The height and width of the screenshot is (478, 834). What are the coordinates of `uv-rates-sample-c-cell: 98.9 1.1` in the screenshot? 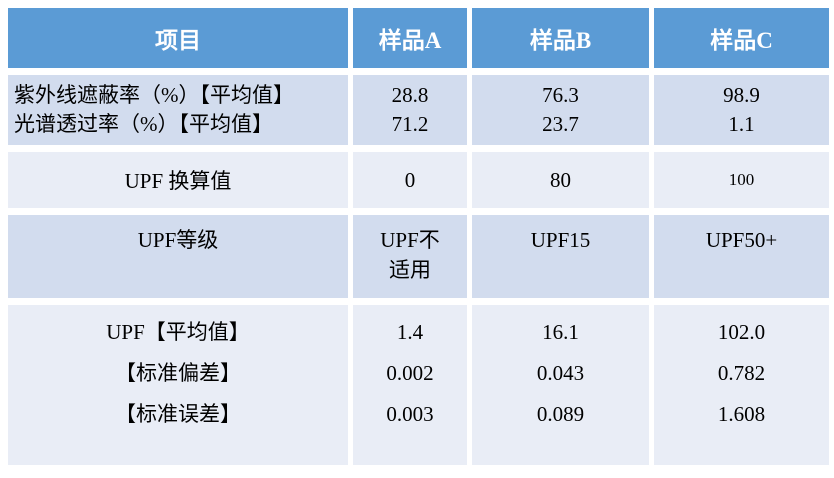 It's located at (741, 110).